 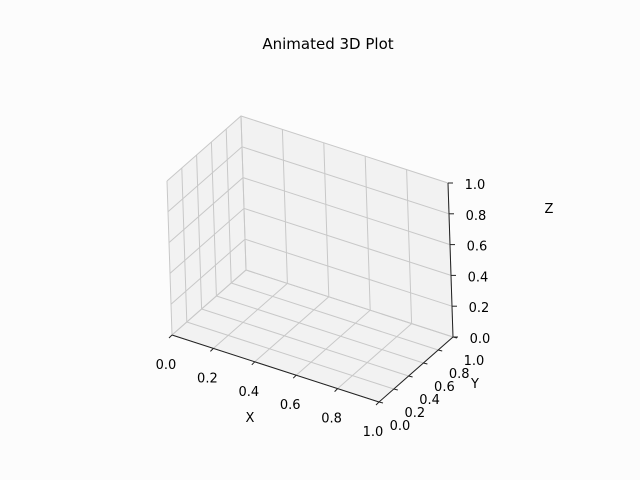 What do you see at coordinates (459, 374) in the screenshot?
I see `y-tick-label: 0.8` at bounding box center [459, 374].